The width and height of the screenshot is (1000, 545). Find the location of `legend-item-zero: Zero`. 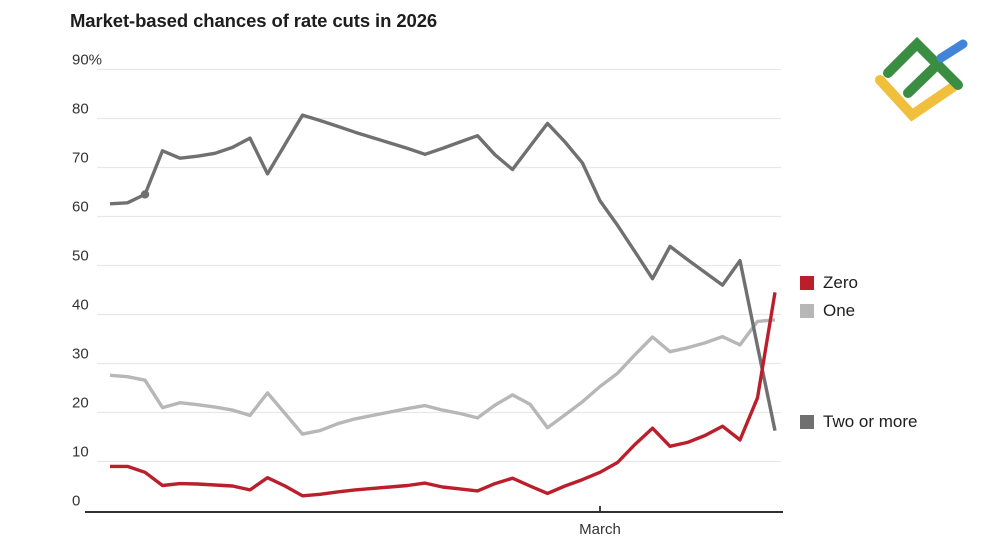

legend-item-zero: Zero is located at coordinates (829, 283).